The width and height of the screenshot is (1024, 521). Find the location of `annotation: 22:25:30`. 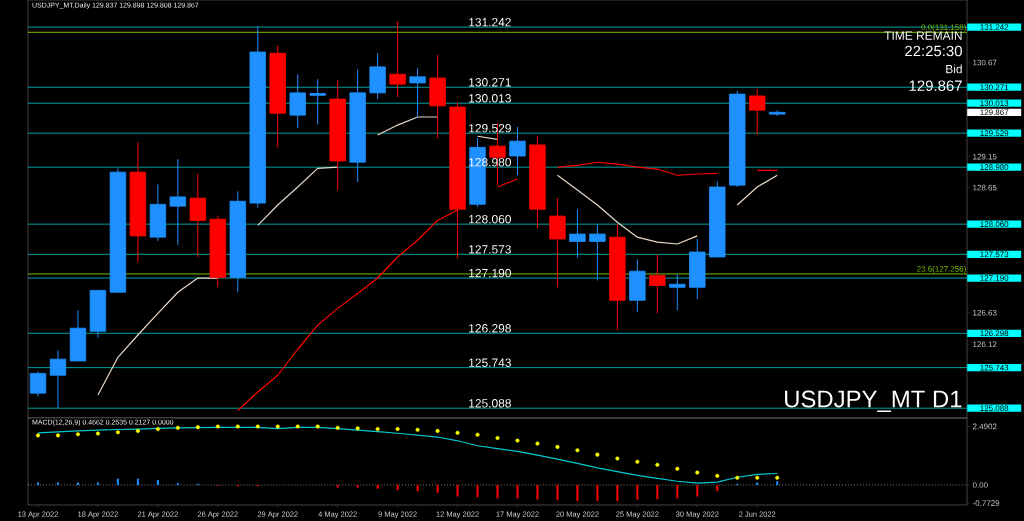

annotation: 22:25:30 is located at coordinates (933, 51).